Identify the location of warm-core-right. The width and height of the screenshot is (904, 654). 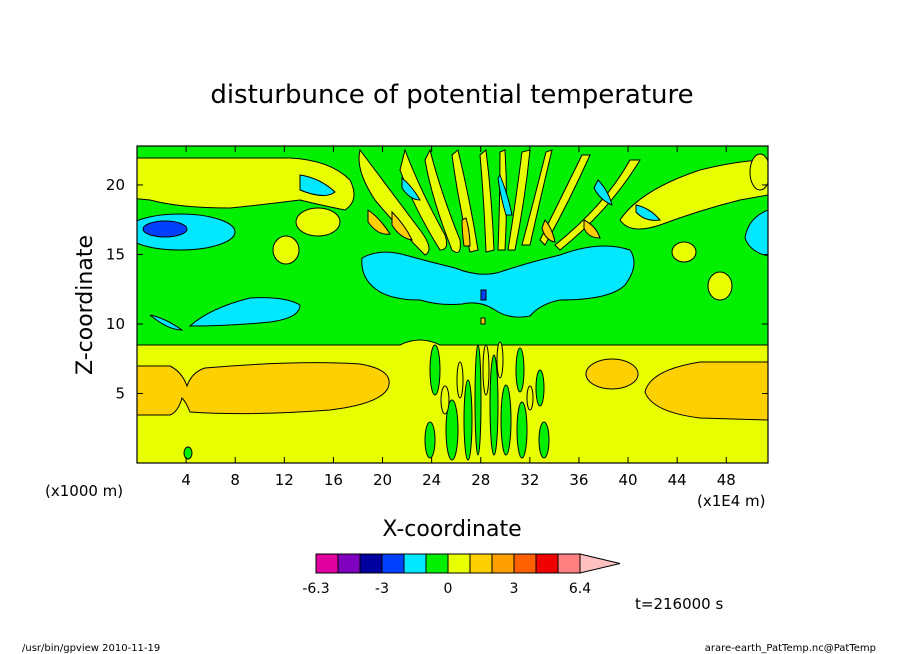
(706, 391).